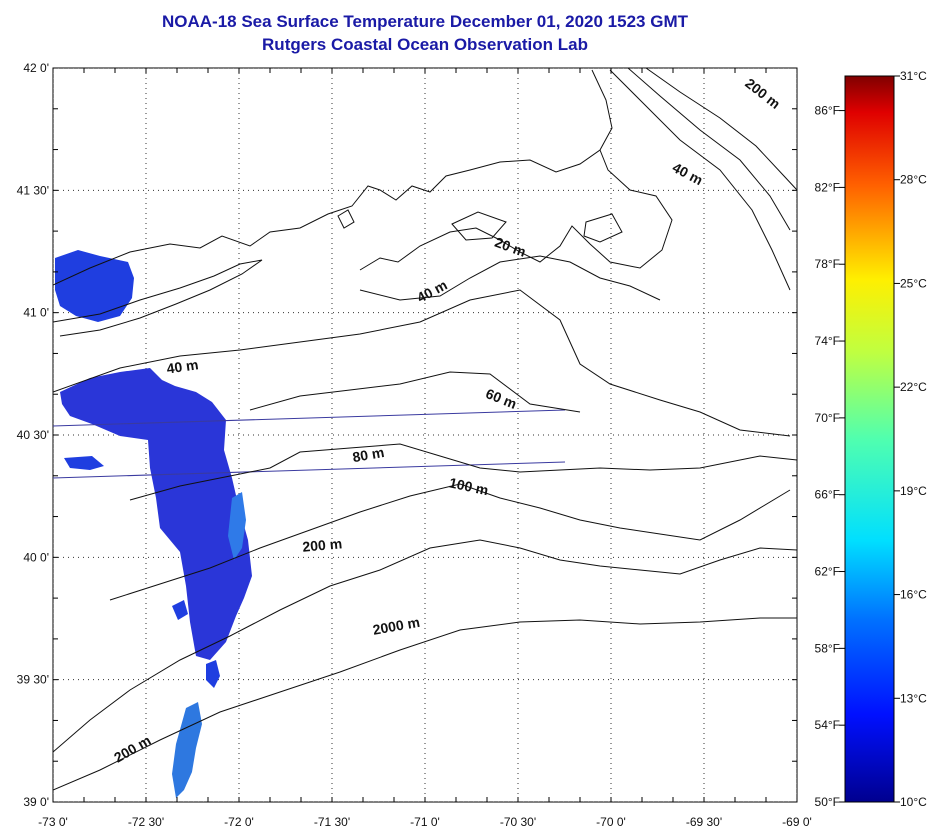 This screenshot has width=936, height=832. What do you see at coordinates (830, 456) in the screenshot?
I see `colorbar-fahrenheit-labels: 86°F 82°F 78°F 74°F 70°F 66°F 62°F 58°F 54°F 50°F` at bounding box center [830, 456].